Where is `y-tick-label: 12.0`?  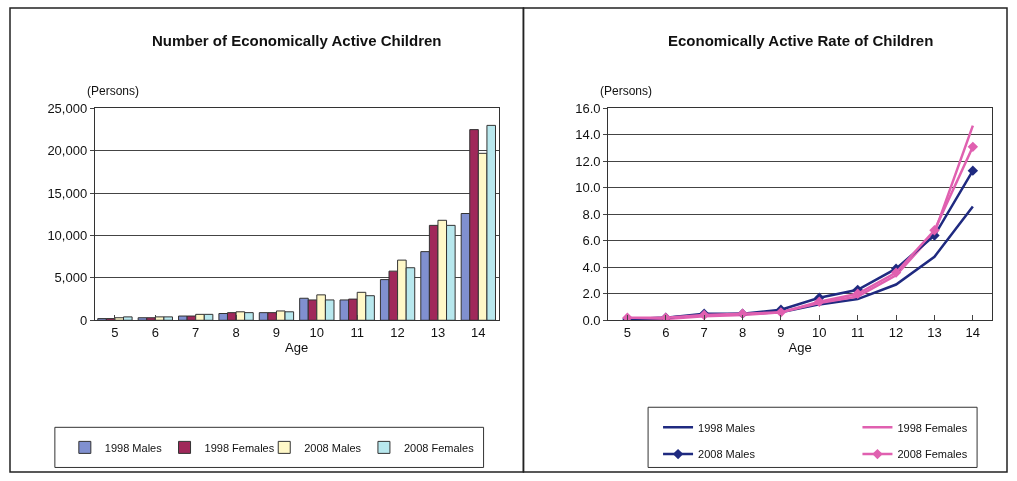
y-tick-label: 12.0 is located at coordinates (588, 161).